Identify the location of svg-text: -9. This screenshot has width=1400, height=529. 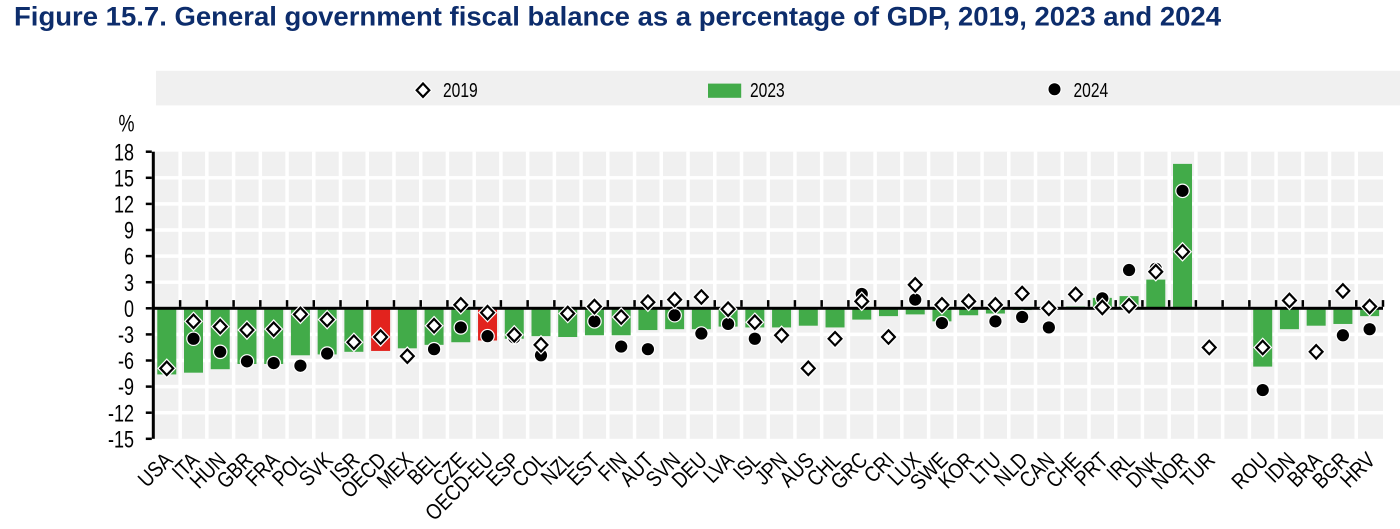
(126, 388).